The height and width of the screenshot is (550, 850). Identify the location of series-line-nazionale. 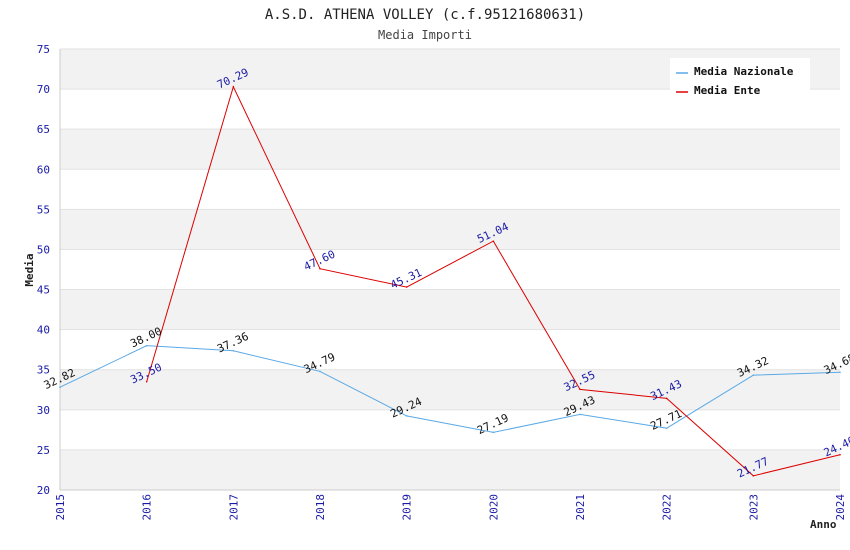
(450, 389).